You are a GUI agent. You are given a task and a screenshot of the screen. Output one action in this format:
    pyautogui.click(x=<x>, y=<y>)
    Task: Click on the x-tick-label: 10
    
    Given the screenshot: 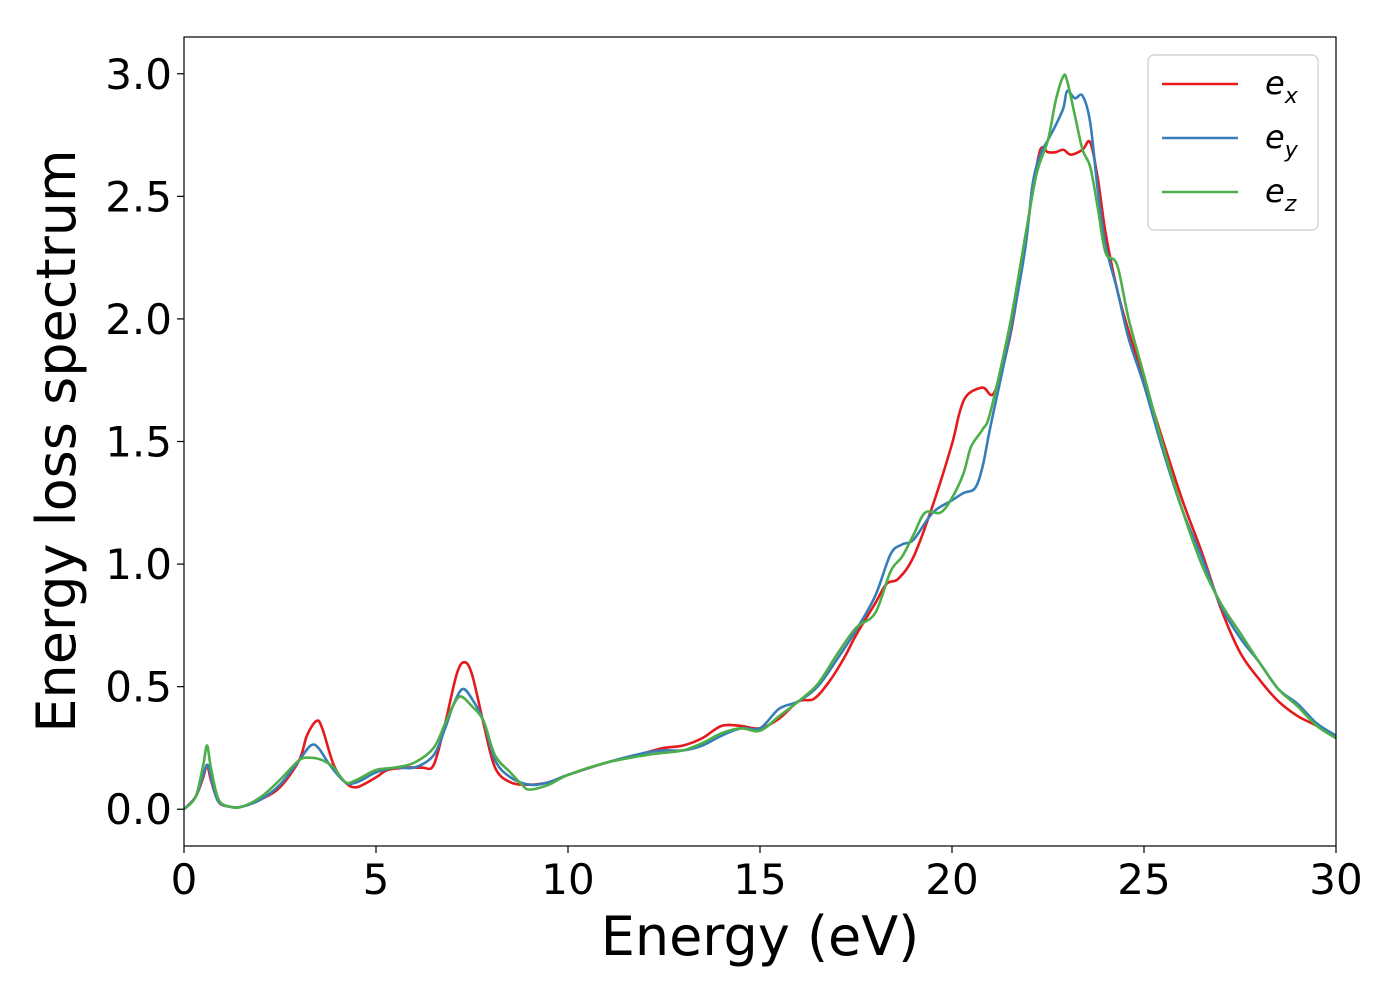 What is the action you would take?
    pyautogui.click(x=567, y=879)
    